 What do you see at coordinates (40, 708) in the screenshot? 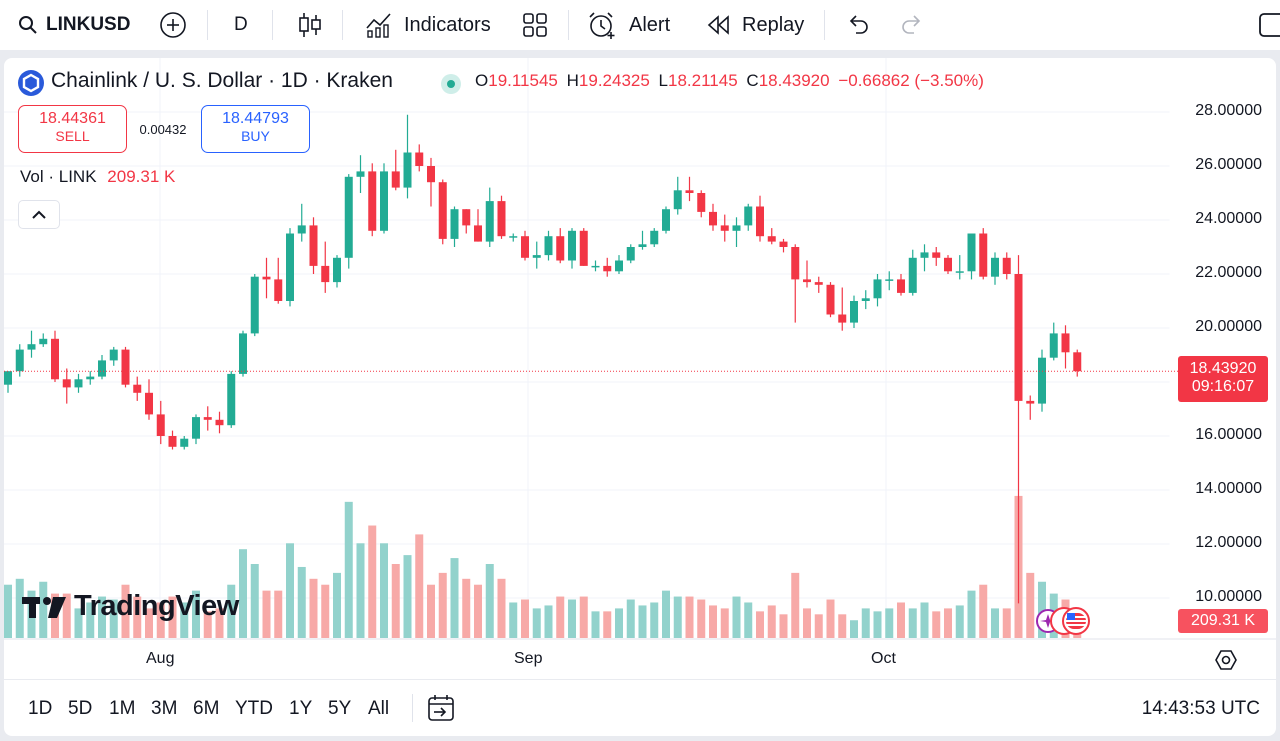
I see `range-1d: 1D` at bounding box center [40, 708].